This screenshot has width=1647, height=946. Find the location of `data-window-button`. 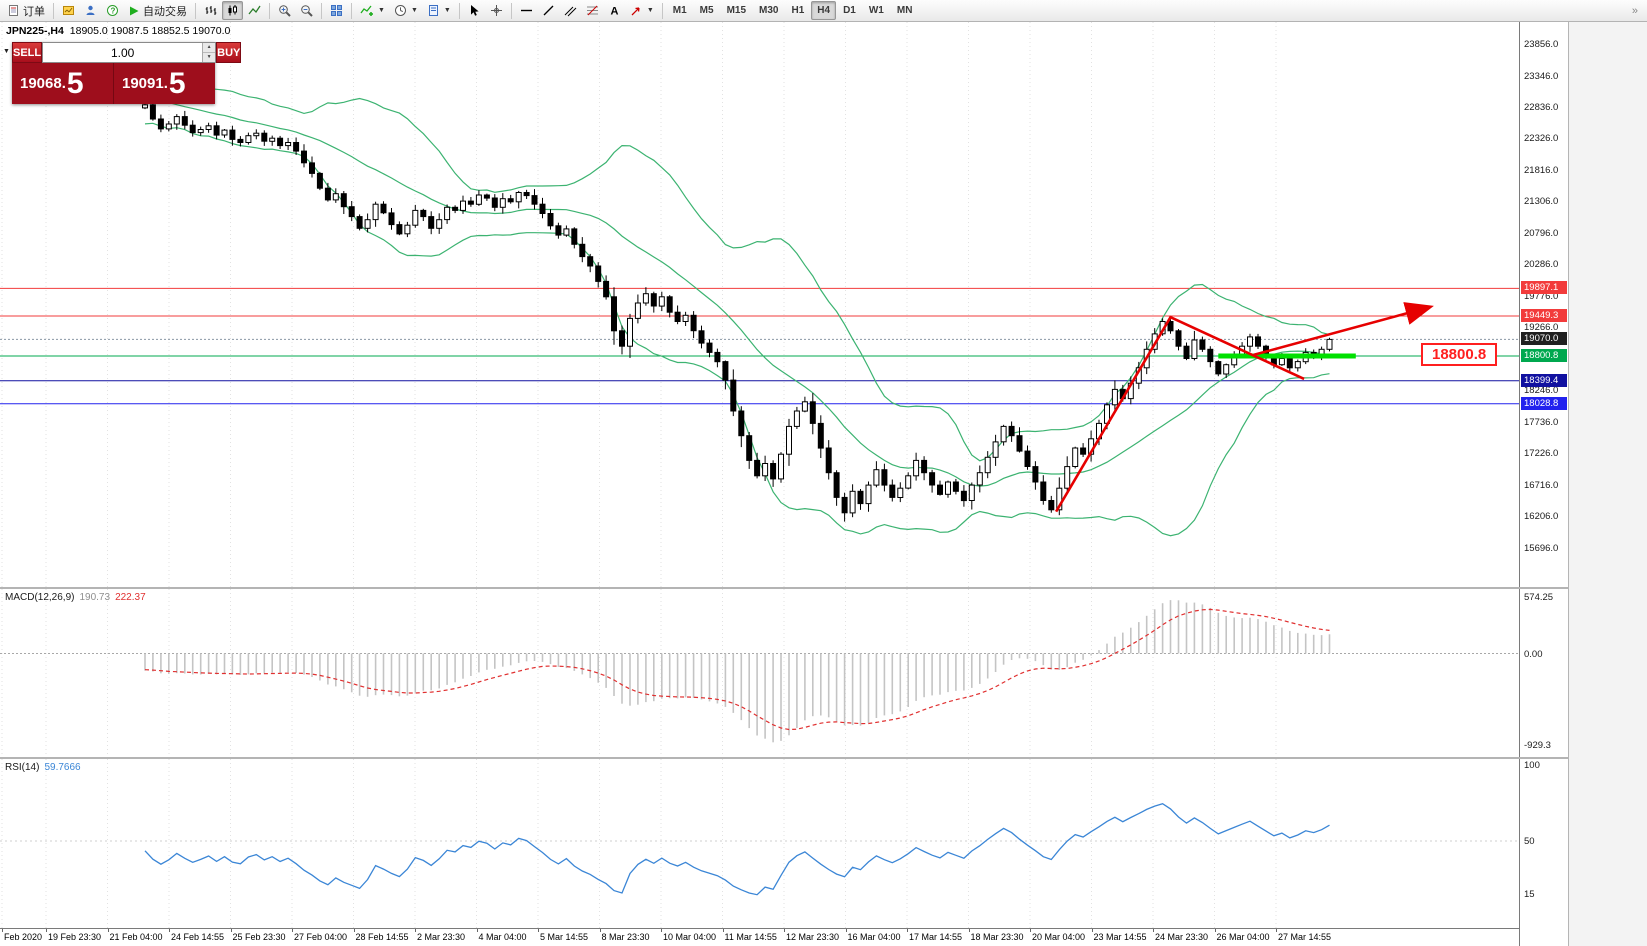

data-window-button is located at coordinates (90, 10).